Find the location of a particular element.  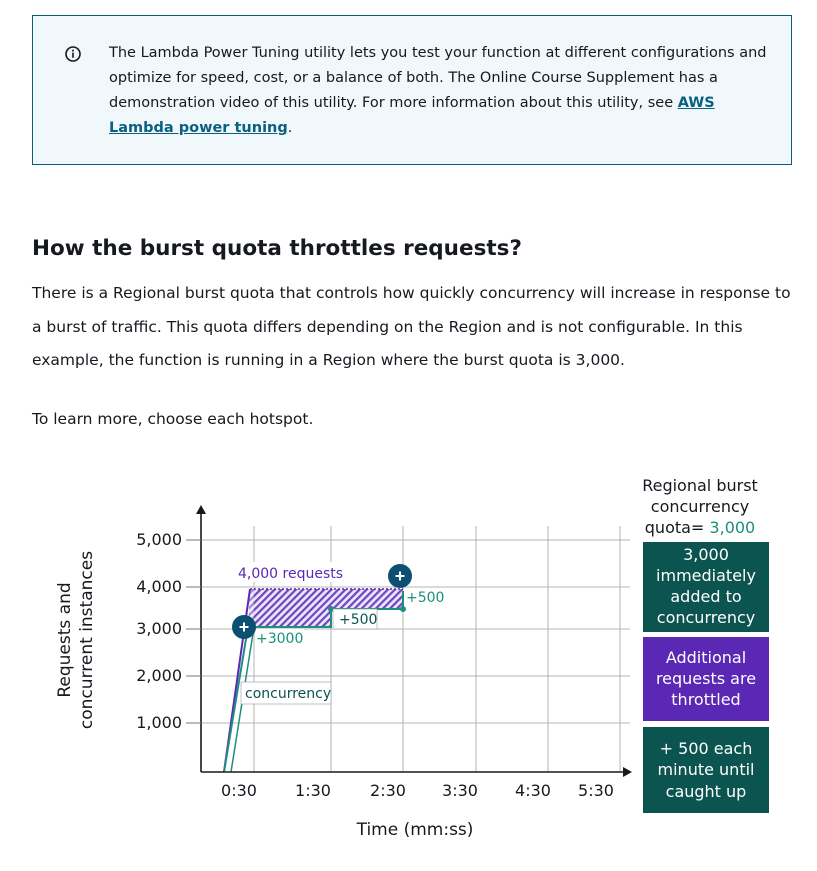

aws-lambda-power-tuning-link: AWS Lambda power tuning is located at coordinates (412, 115).